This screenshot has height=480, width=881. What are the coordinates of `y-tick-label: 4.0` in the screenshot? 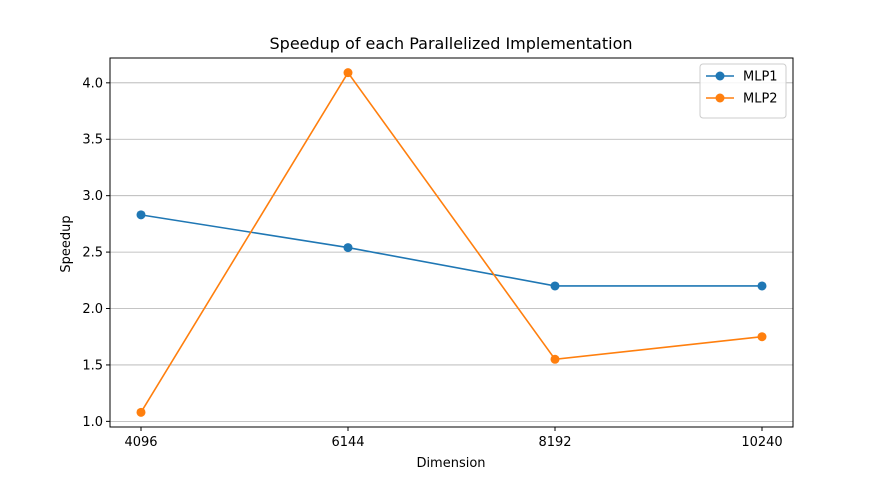 It's located at (92, 83).